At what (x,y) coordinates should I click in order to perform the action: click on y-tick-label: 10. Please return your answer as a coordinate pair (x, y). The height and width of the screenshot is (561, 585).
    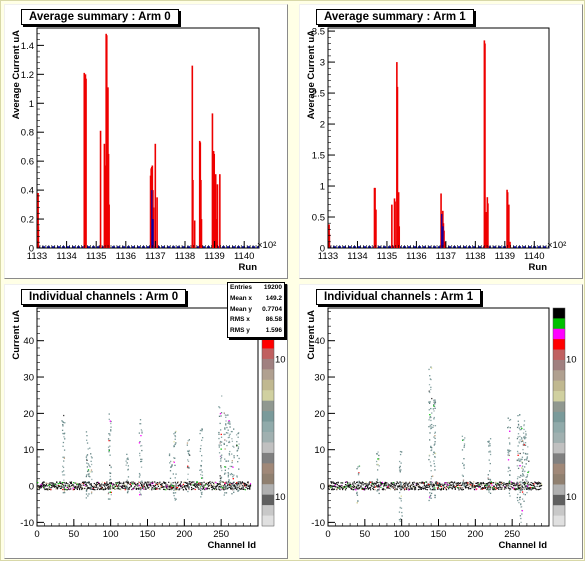
    Looking at the image, I should click on (319, 450).